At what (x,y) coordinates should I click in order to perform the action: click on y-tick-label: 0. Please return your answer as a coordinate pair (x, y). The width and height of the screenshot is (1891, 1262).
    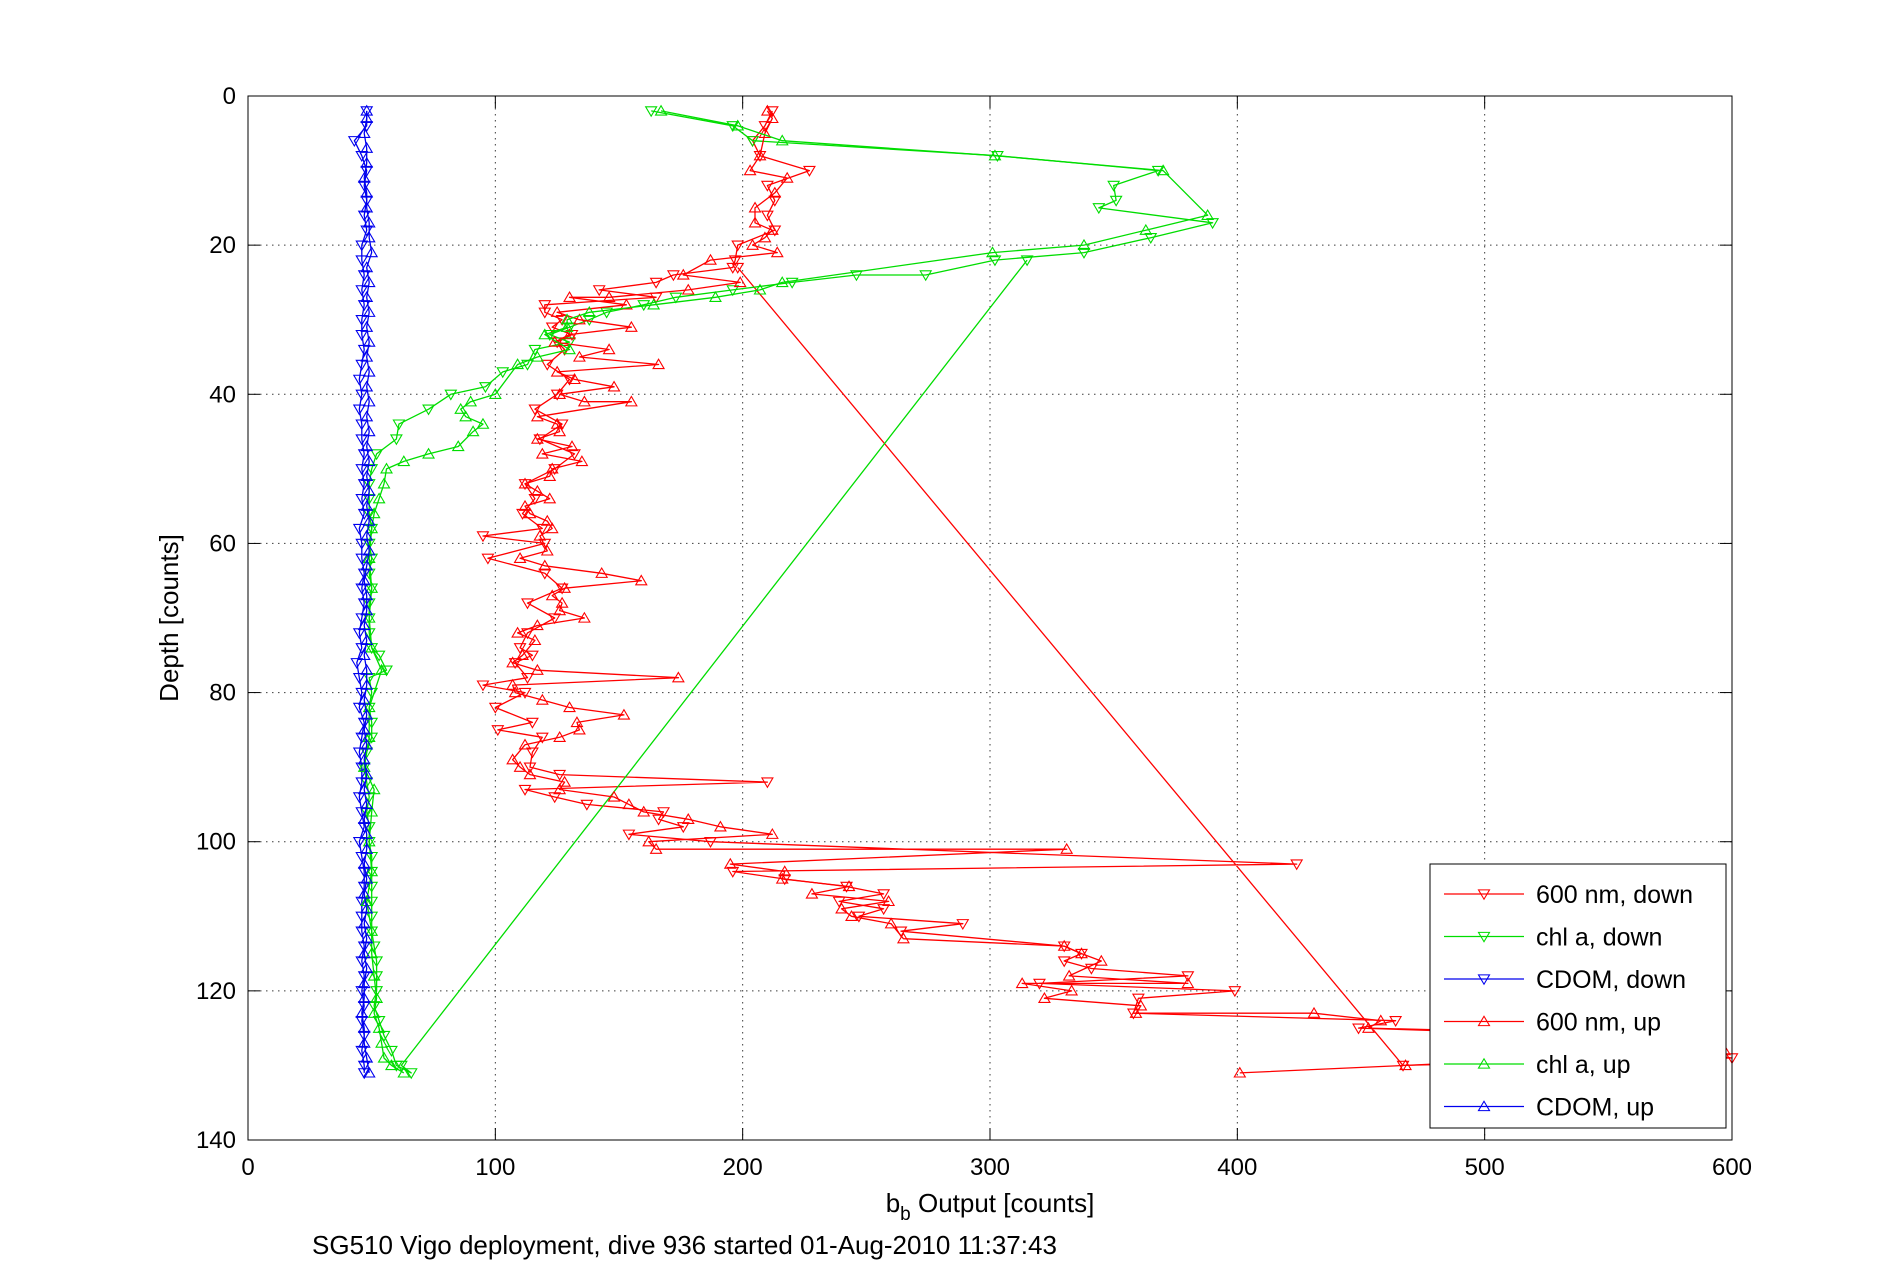
    Looking at the image, I should click on (229, 96).